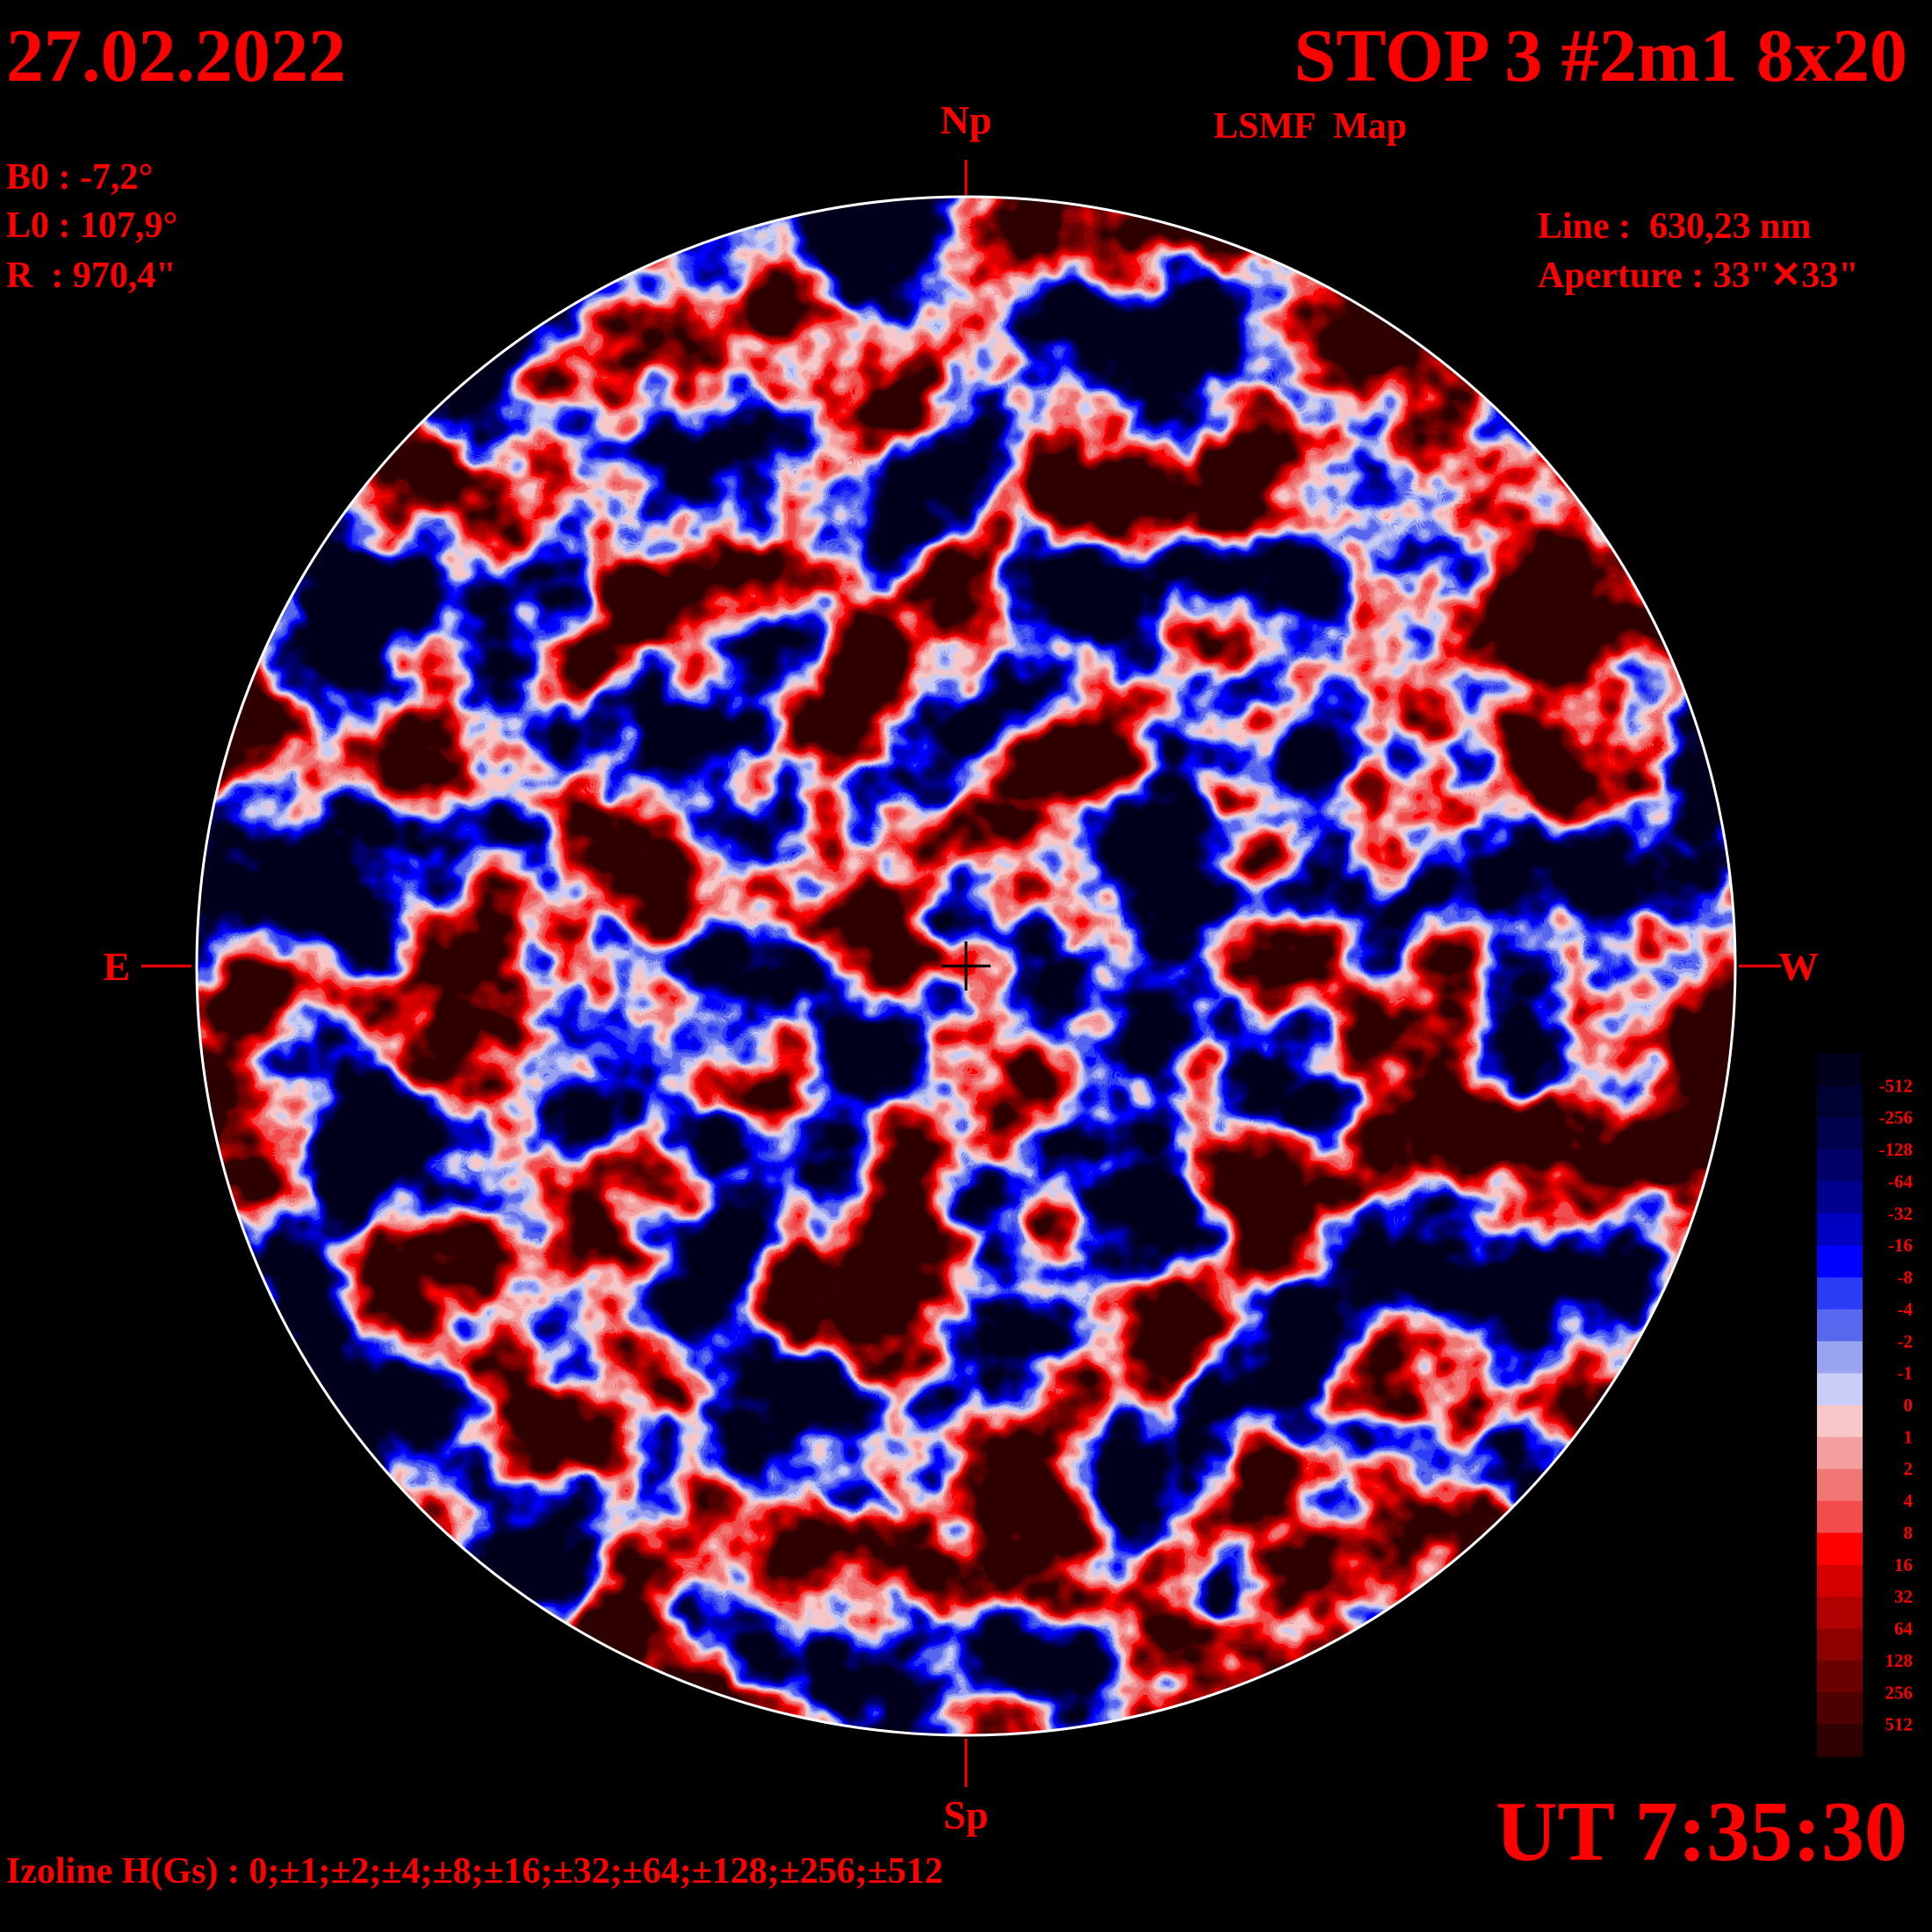 The width and height of the screenshot is (1932, 1932). I want to click on colorbar-label: 0, so click(1909, 1405).